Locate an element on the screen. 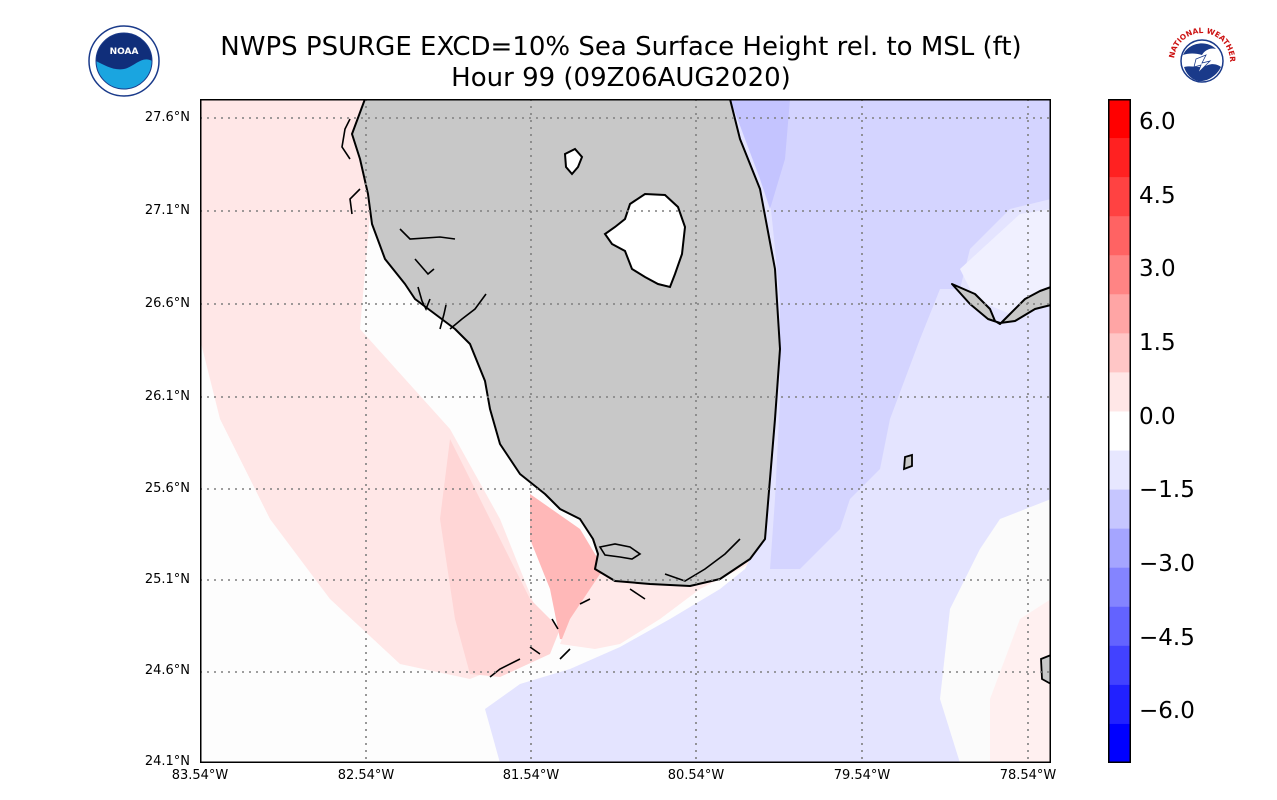 The image size is (1277, 800). title-line-2: Hour 99 (09Z06AUG2020) is located at coordinates (621, 78).